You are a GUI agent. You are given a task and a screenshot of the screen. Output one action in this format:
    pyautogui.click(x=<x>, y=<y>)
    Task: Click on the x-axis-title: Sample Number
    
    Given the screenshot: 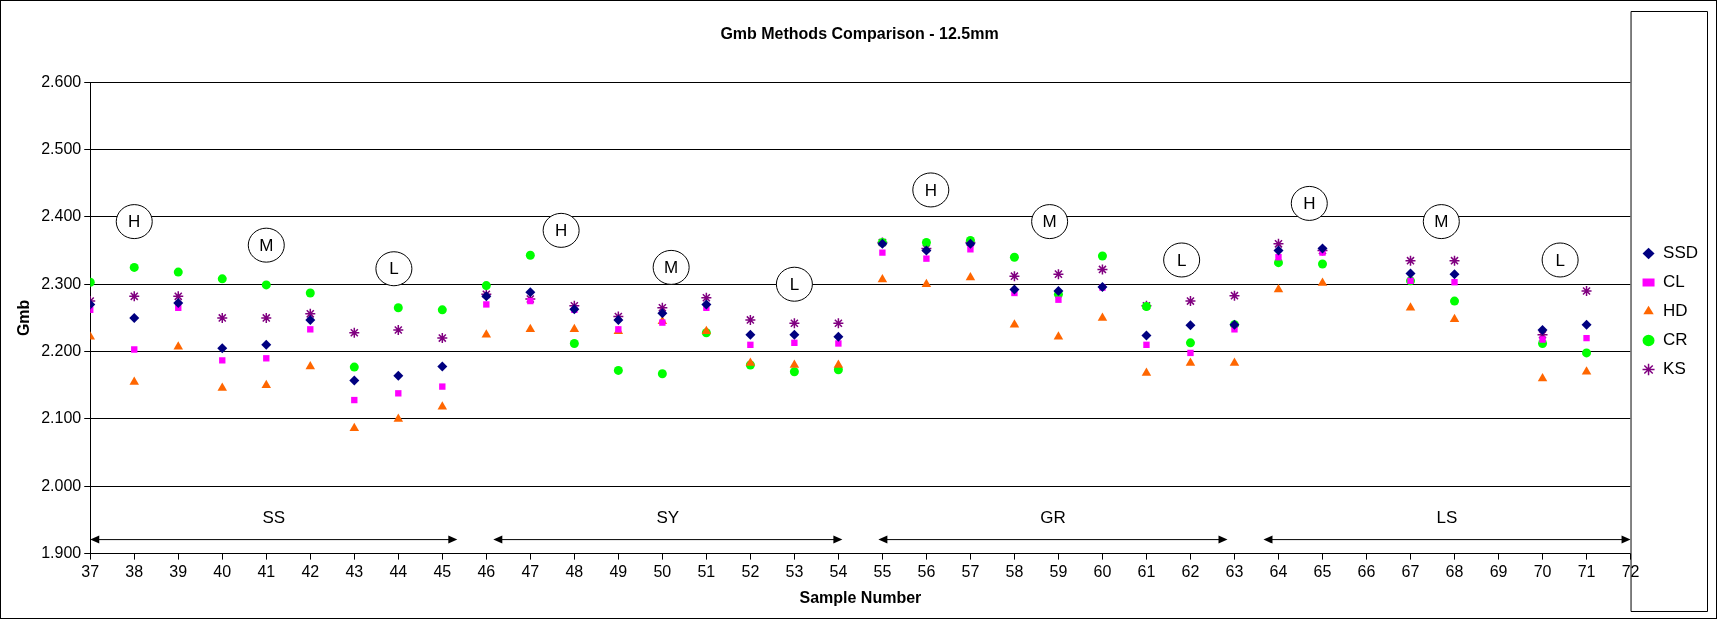 What is the action you would take?
    pyautogui.click(x=860, y=597)
    